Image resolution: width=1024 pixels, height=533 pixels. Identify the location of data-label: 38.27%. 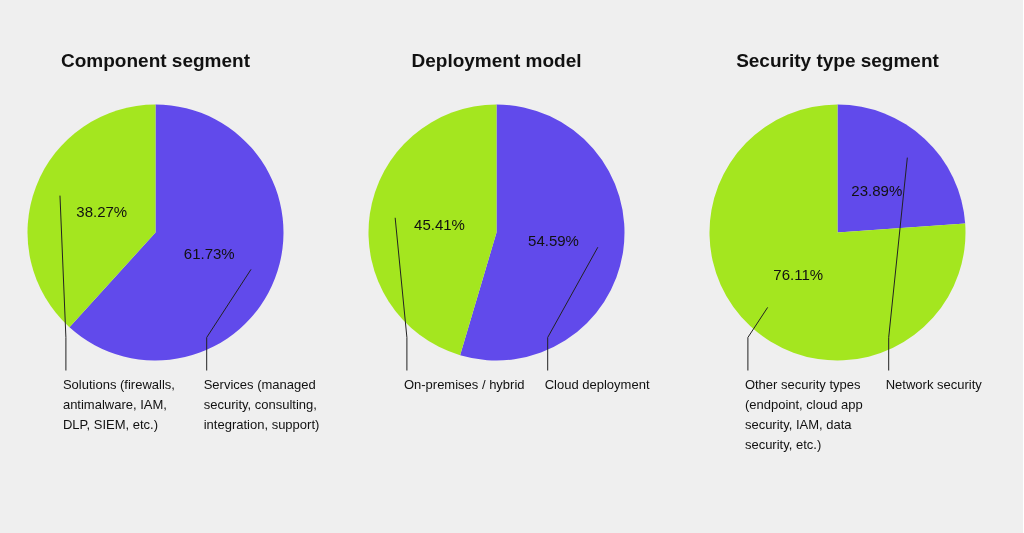
(102, 212).